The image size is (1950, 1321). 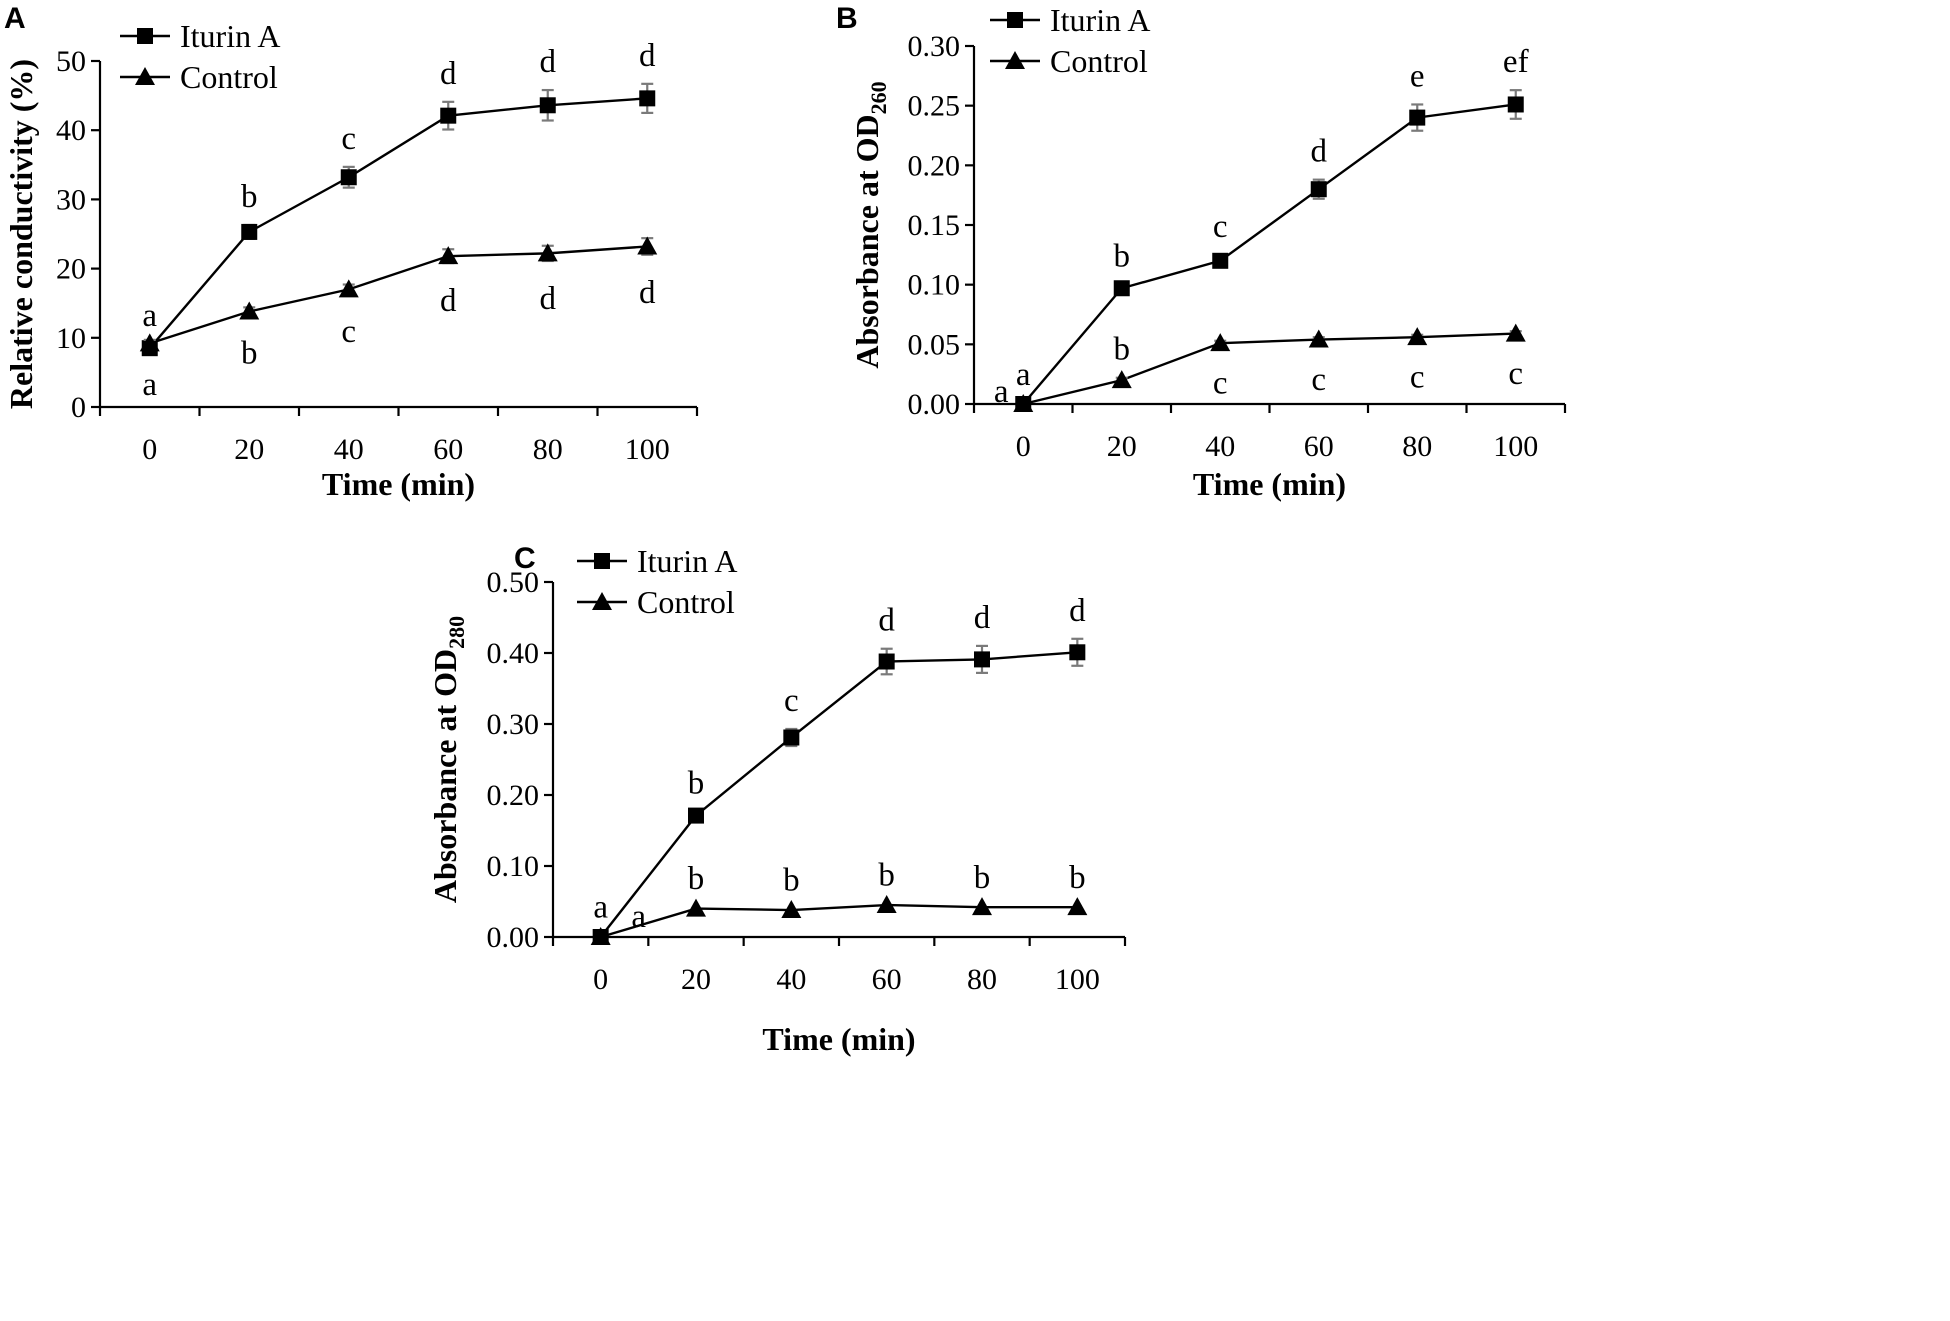 What do you see at coordinates (15, 18) in the screenshot?
I see `panel-label-a: A` at bounding box center [15, 18].